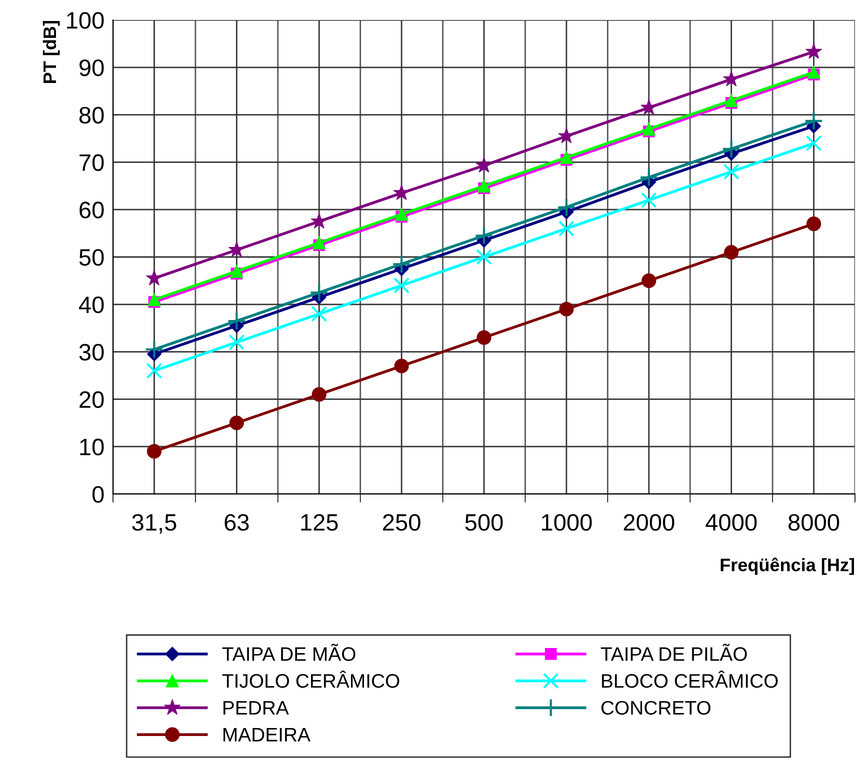  Describe the element at coordinates (91, 115) in the screenshot. I see `y-tick-label: 80` at that location.